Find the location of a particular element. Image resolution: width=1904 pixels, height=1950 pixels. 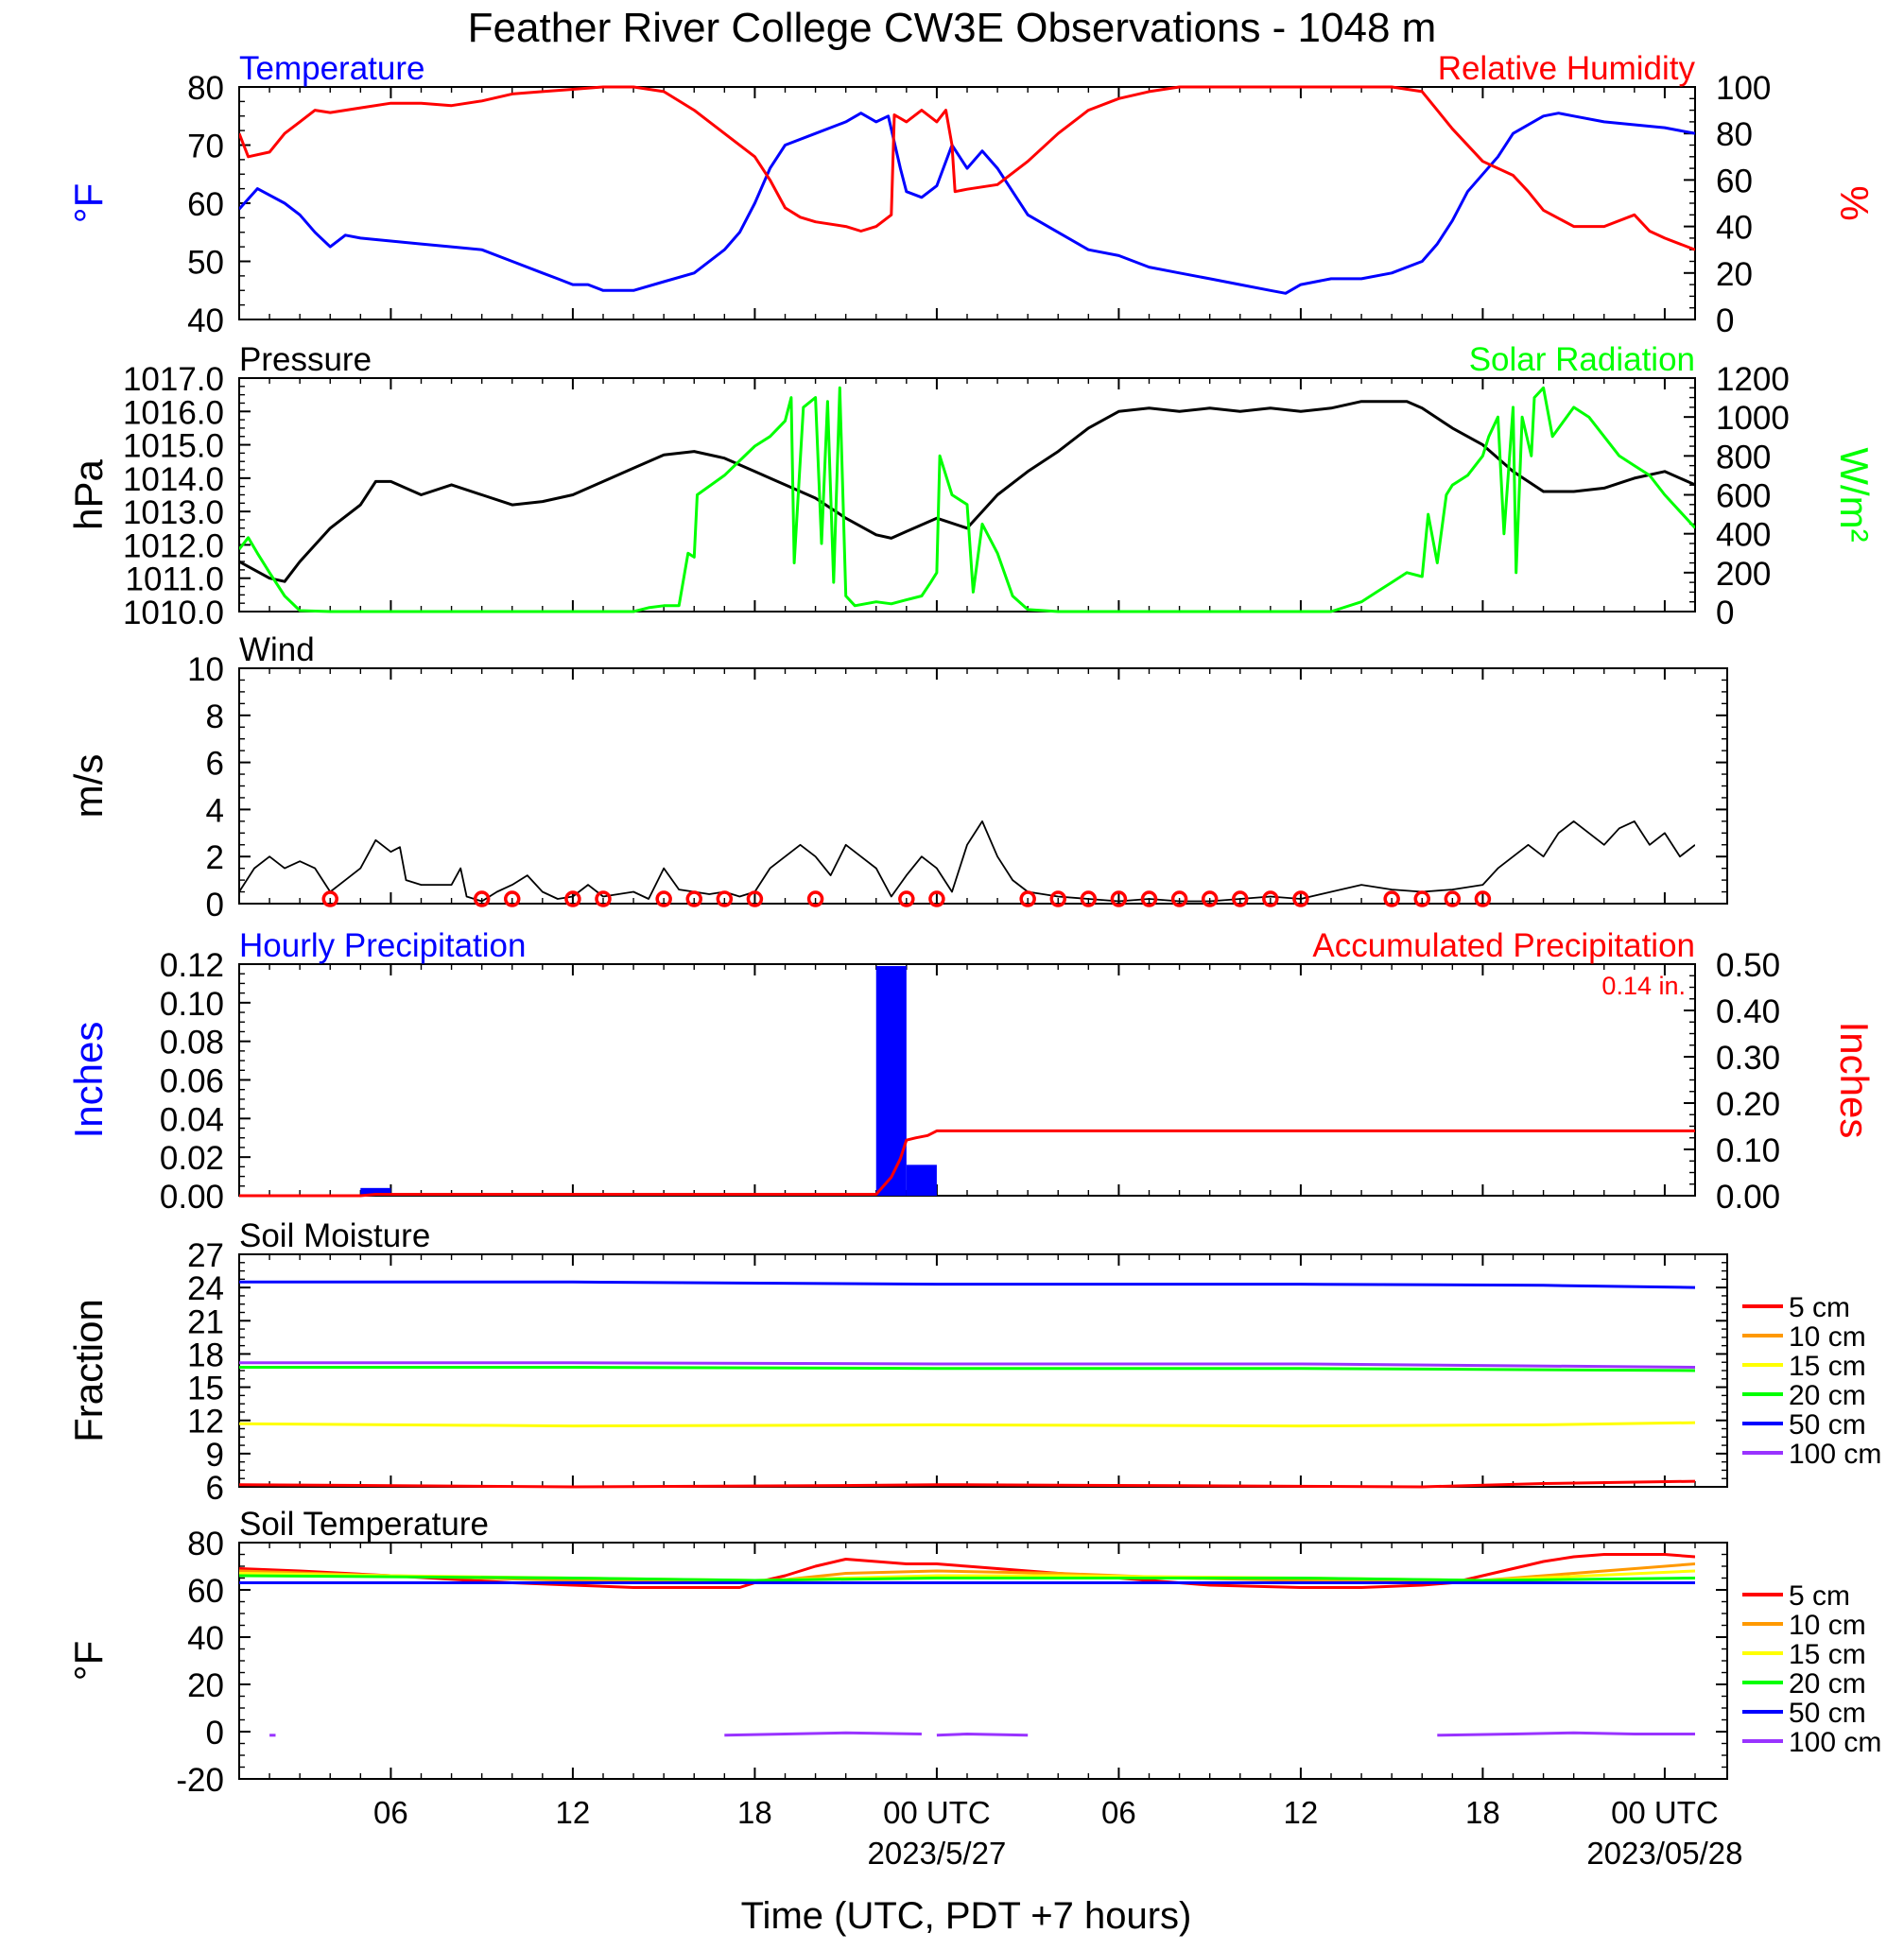

wind-ytick-label-left: 0 is located at coordinates (215, 905).